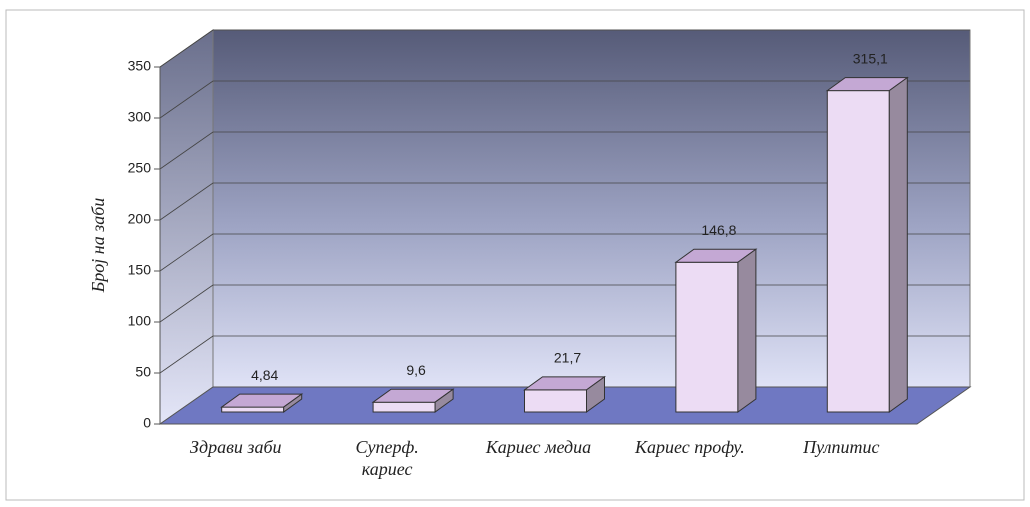  What do you see at coordinates (140, 321) in the screenshot?
I see `y-tick-label: 100` at bounding box center [140, 321].